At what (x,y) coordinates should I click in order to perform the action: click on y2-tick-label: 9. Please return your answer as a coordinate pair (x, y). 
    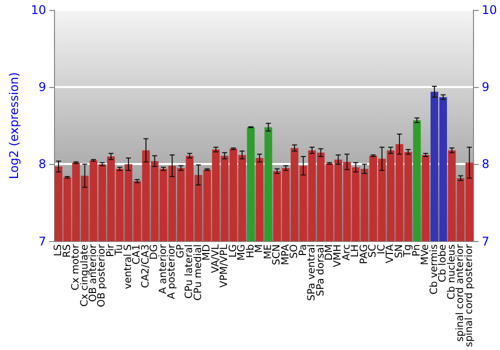
    Looking at the image, I should click on (486, 87).